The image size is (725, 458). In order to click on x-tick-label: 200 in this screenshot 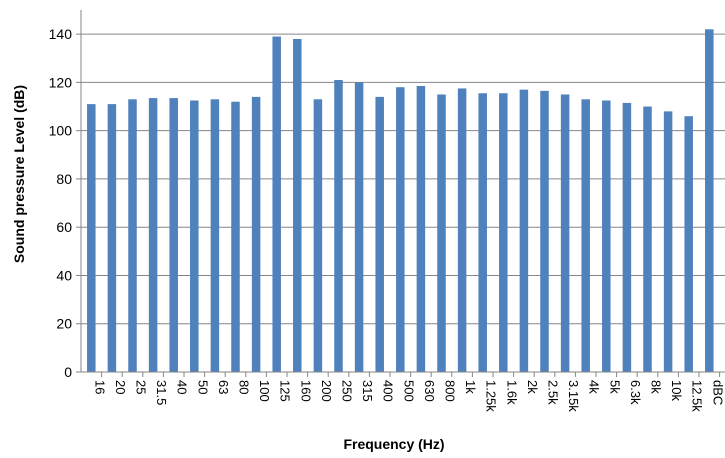, I will do `click(326, 391)`.